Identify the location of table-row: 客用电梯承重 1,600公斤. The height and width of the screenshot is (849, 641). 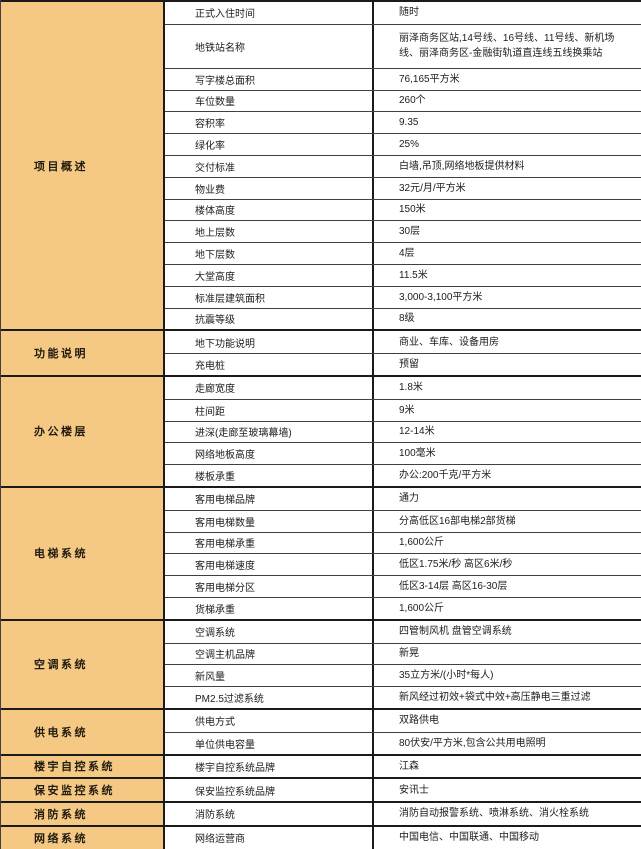
(403, 542).